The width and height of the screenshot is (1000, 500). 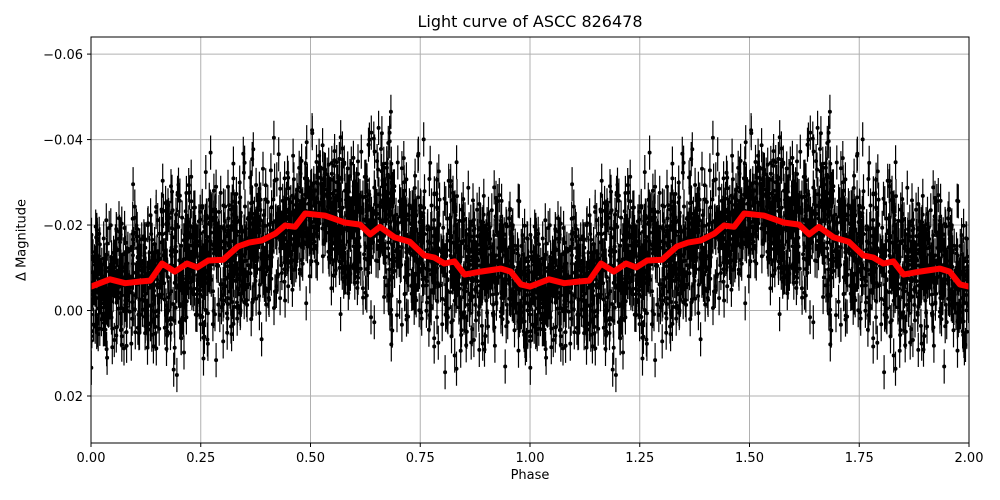 What do you see at coordinates (749, 458) in the screenshot?
I see `x-tick-label: 1.50` at bounding box center [749, 458].